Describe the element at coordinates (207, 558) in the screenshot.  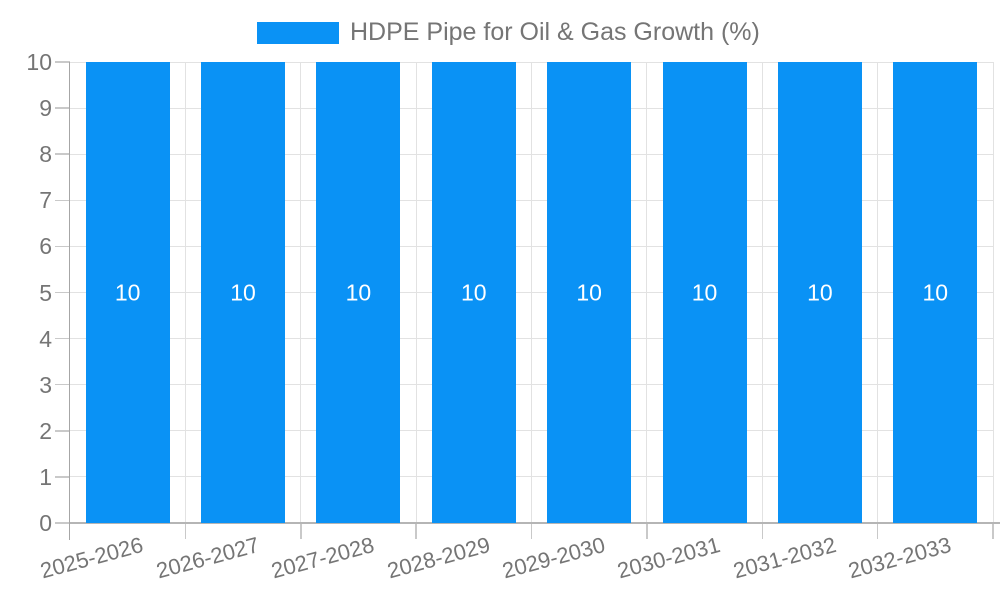
I see `x-tick-label: 2026-2027` at that location.